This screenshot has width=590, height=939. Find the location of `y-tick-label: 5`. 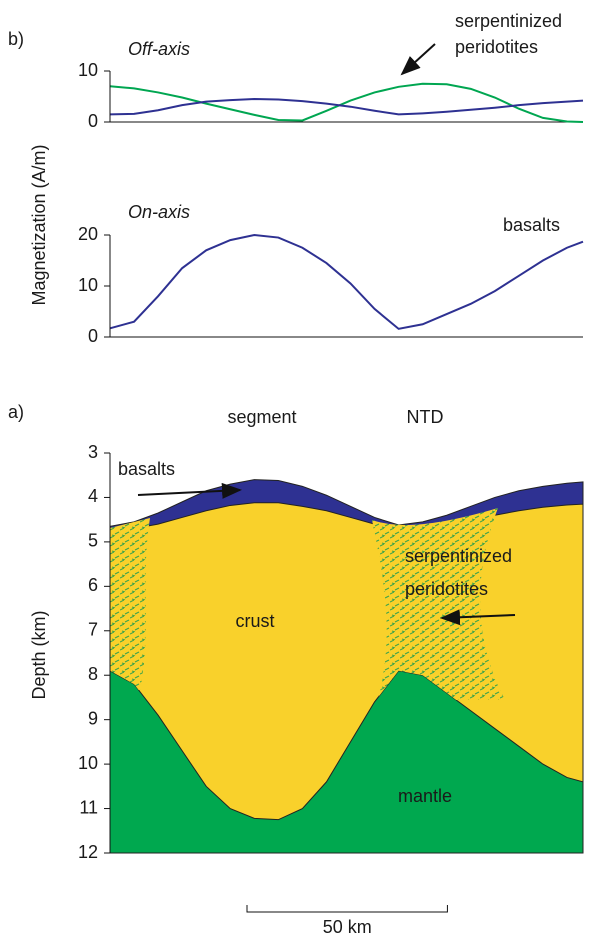

y-tick-label: 5 is located at coordinates (93, 541).